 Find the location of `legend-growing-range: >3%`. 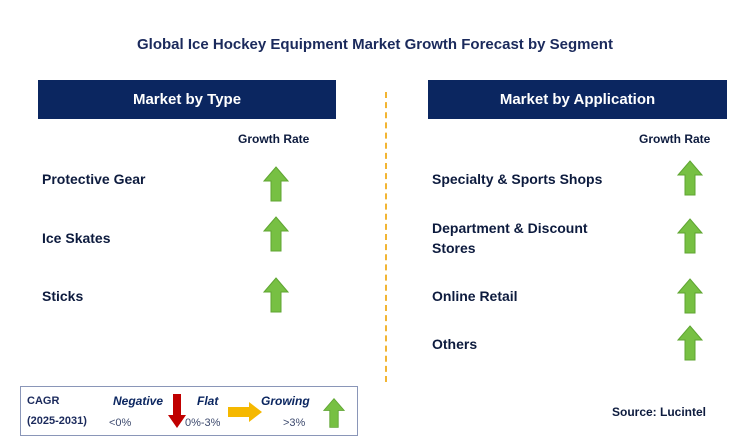

legend-growing-range: >3% is located at coordinates (294, 423).